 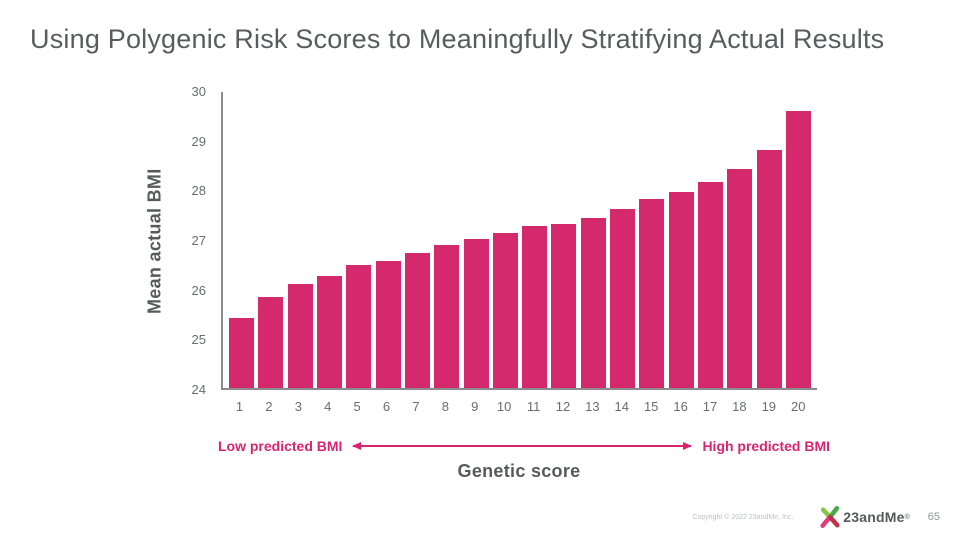 What do you see at coordinates (907, 517) in the screenshot?
I see `registered-mark: ®` at bounding box center [907, 517].